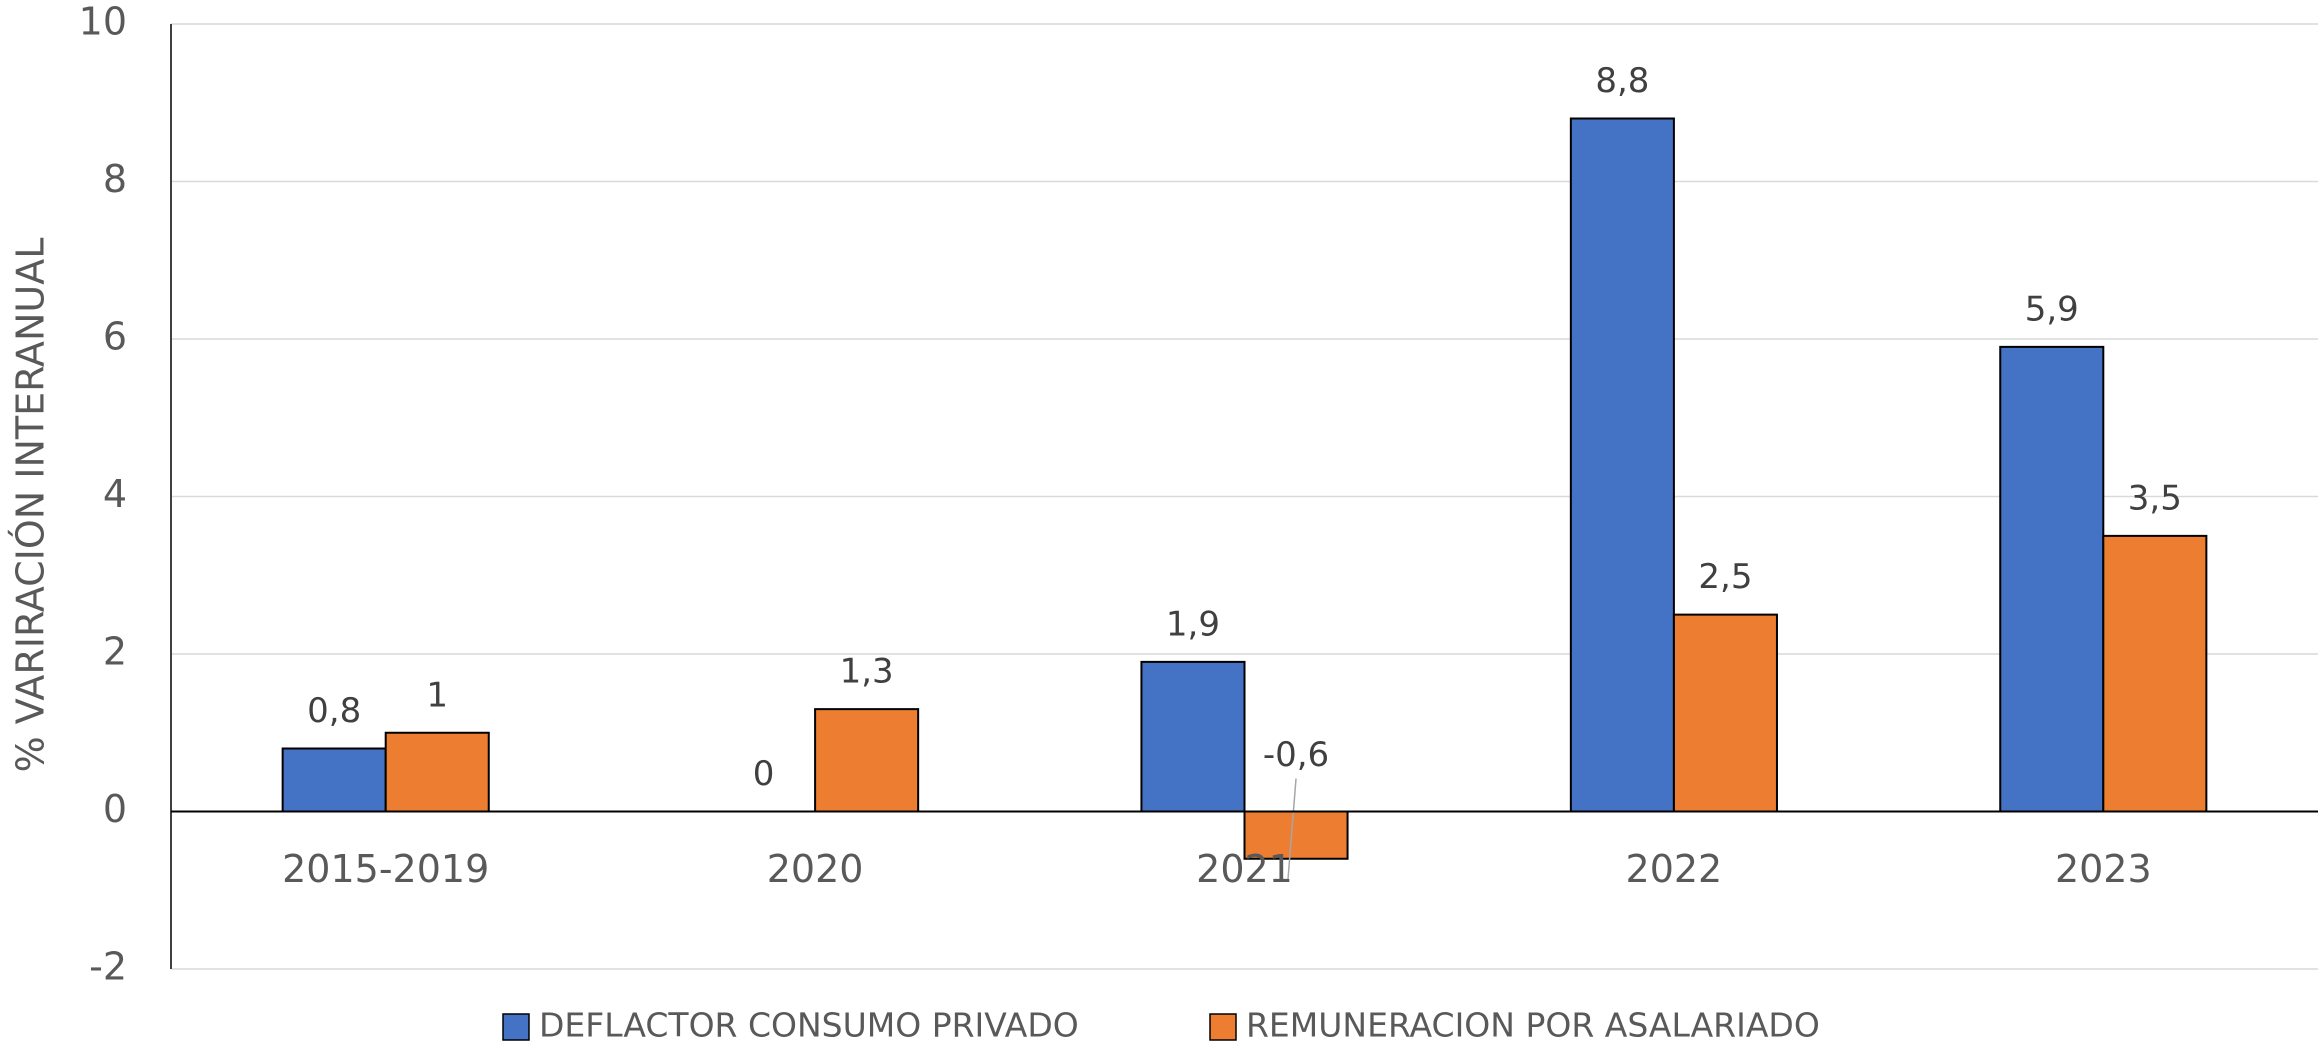  Describe the element at coordinates (809, 1024) in the screenshot. I see `legend-label: DEFLACTOR CONSUMO PRIVADO` at that location.